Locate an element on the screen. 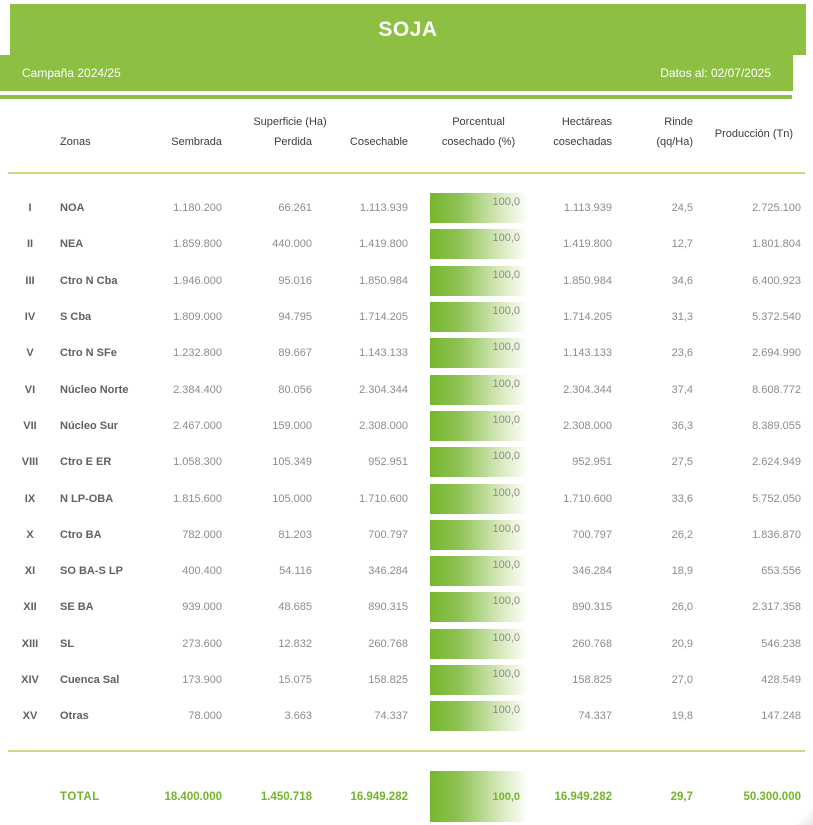  perdida-value: 440.000 is located at coordinates (292, 244).